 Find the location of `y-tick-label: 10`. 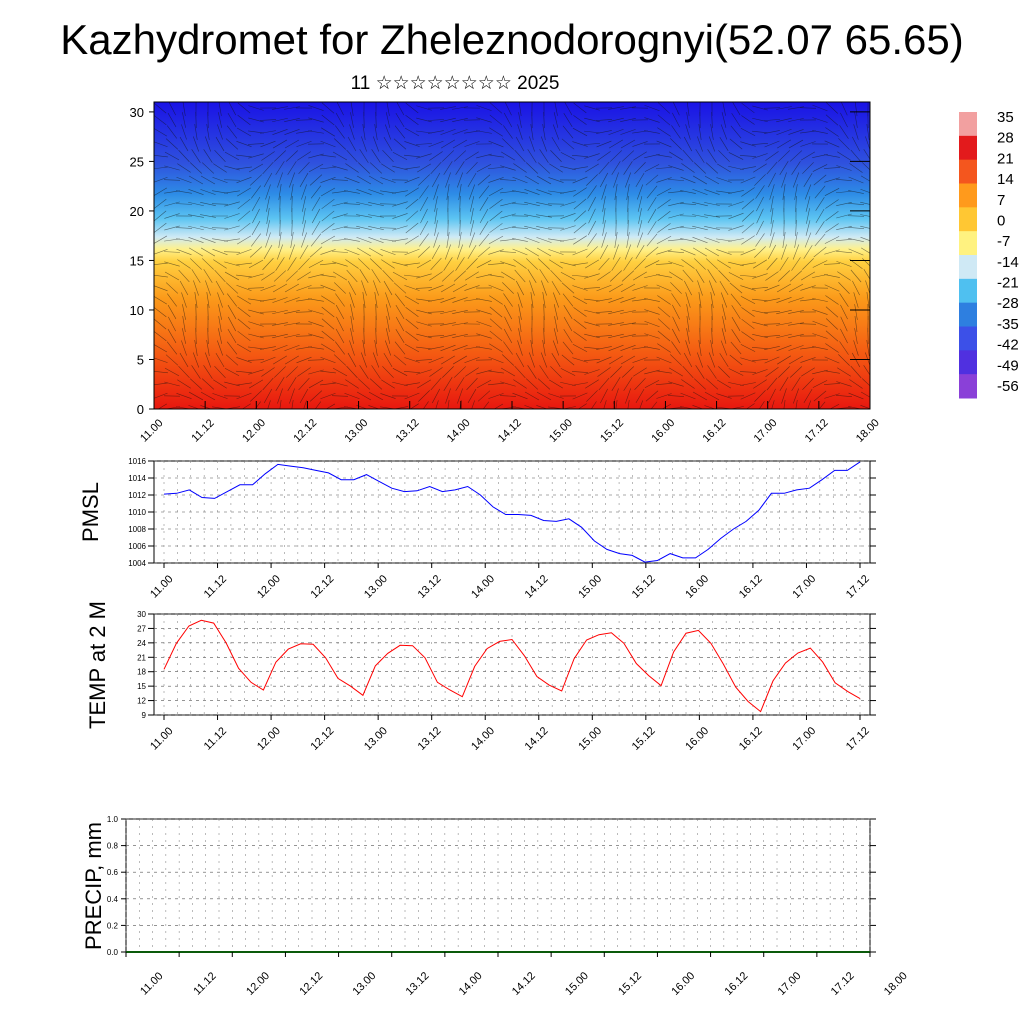

y-tick-label: 10 is located at coordinates (137, 310).